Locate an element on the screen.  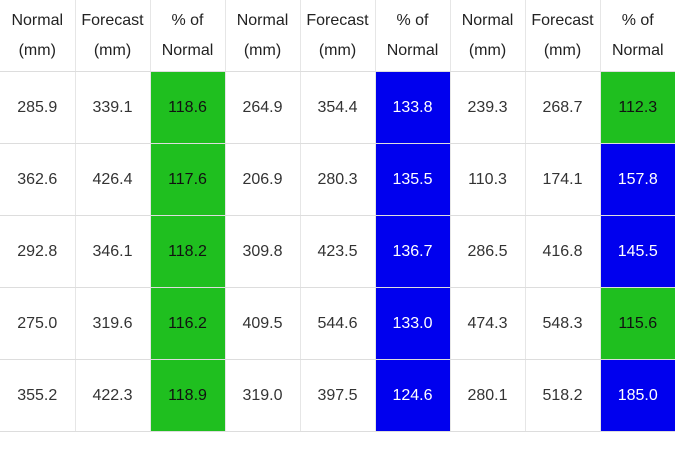
cell-forecast: 548.3 is located at coordinates (563, 323).